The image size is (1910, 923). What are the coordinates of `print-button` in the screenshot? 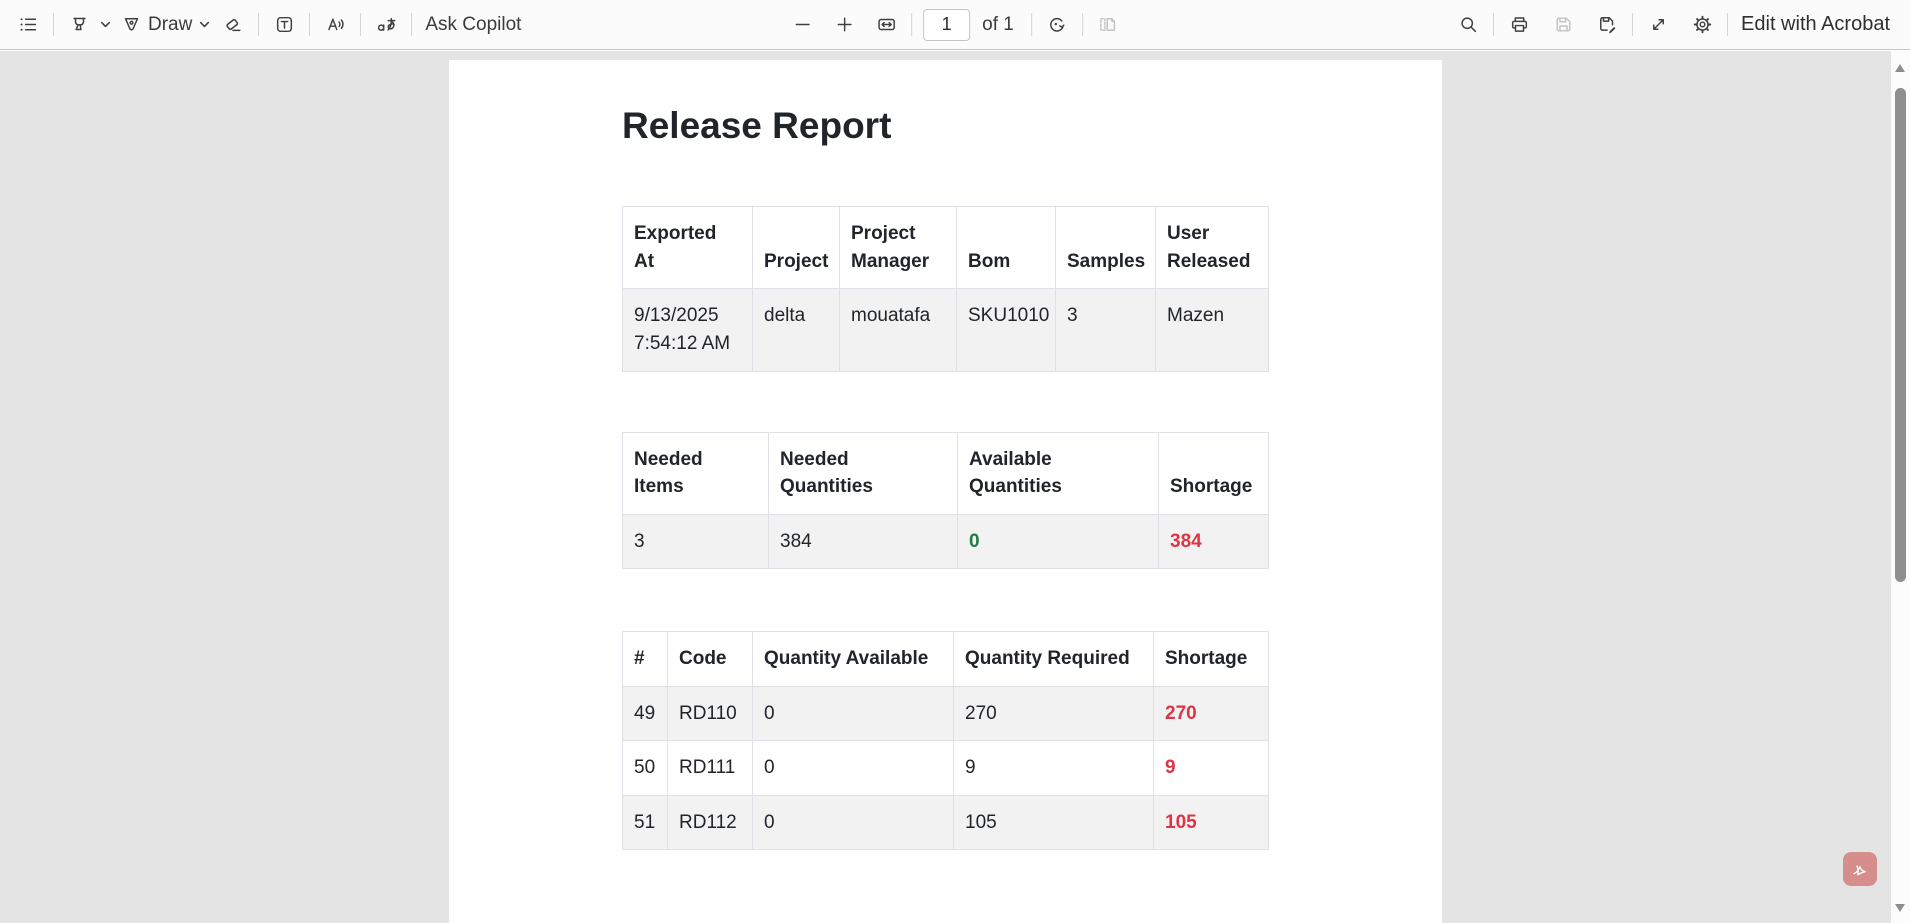 It's located at (1519, 25).